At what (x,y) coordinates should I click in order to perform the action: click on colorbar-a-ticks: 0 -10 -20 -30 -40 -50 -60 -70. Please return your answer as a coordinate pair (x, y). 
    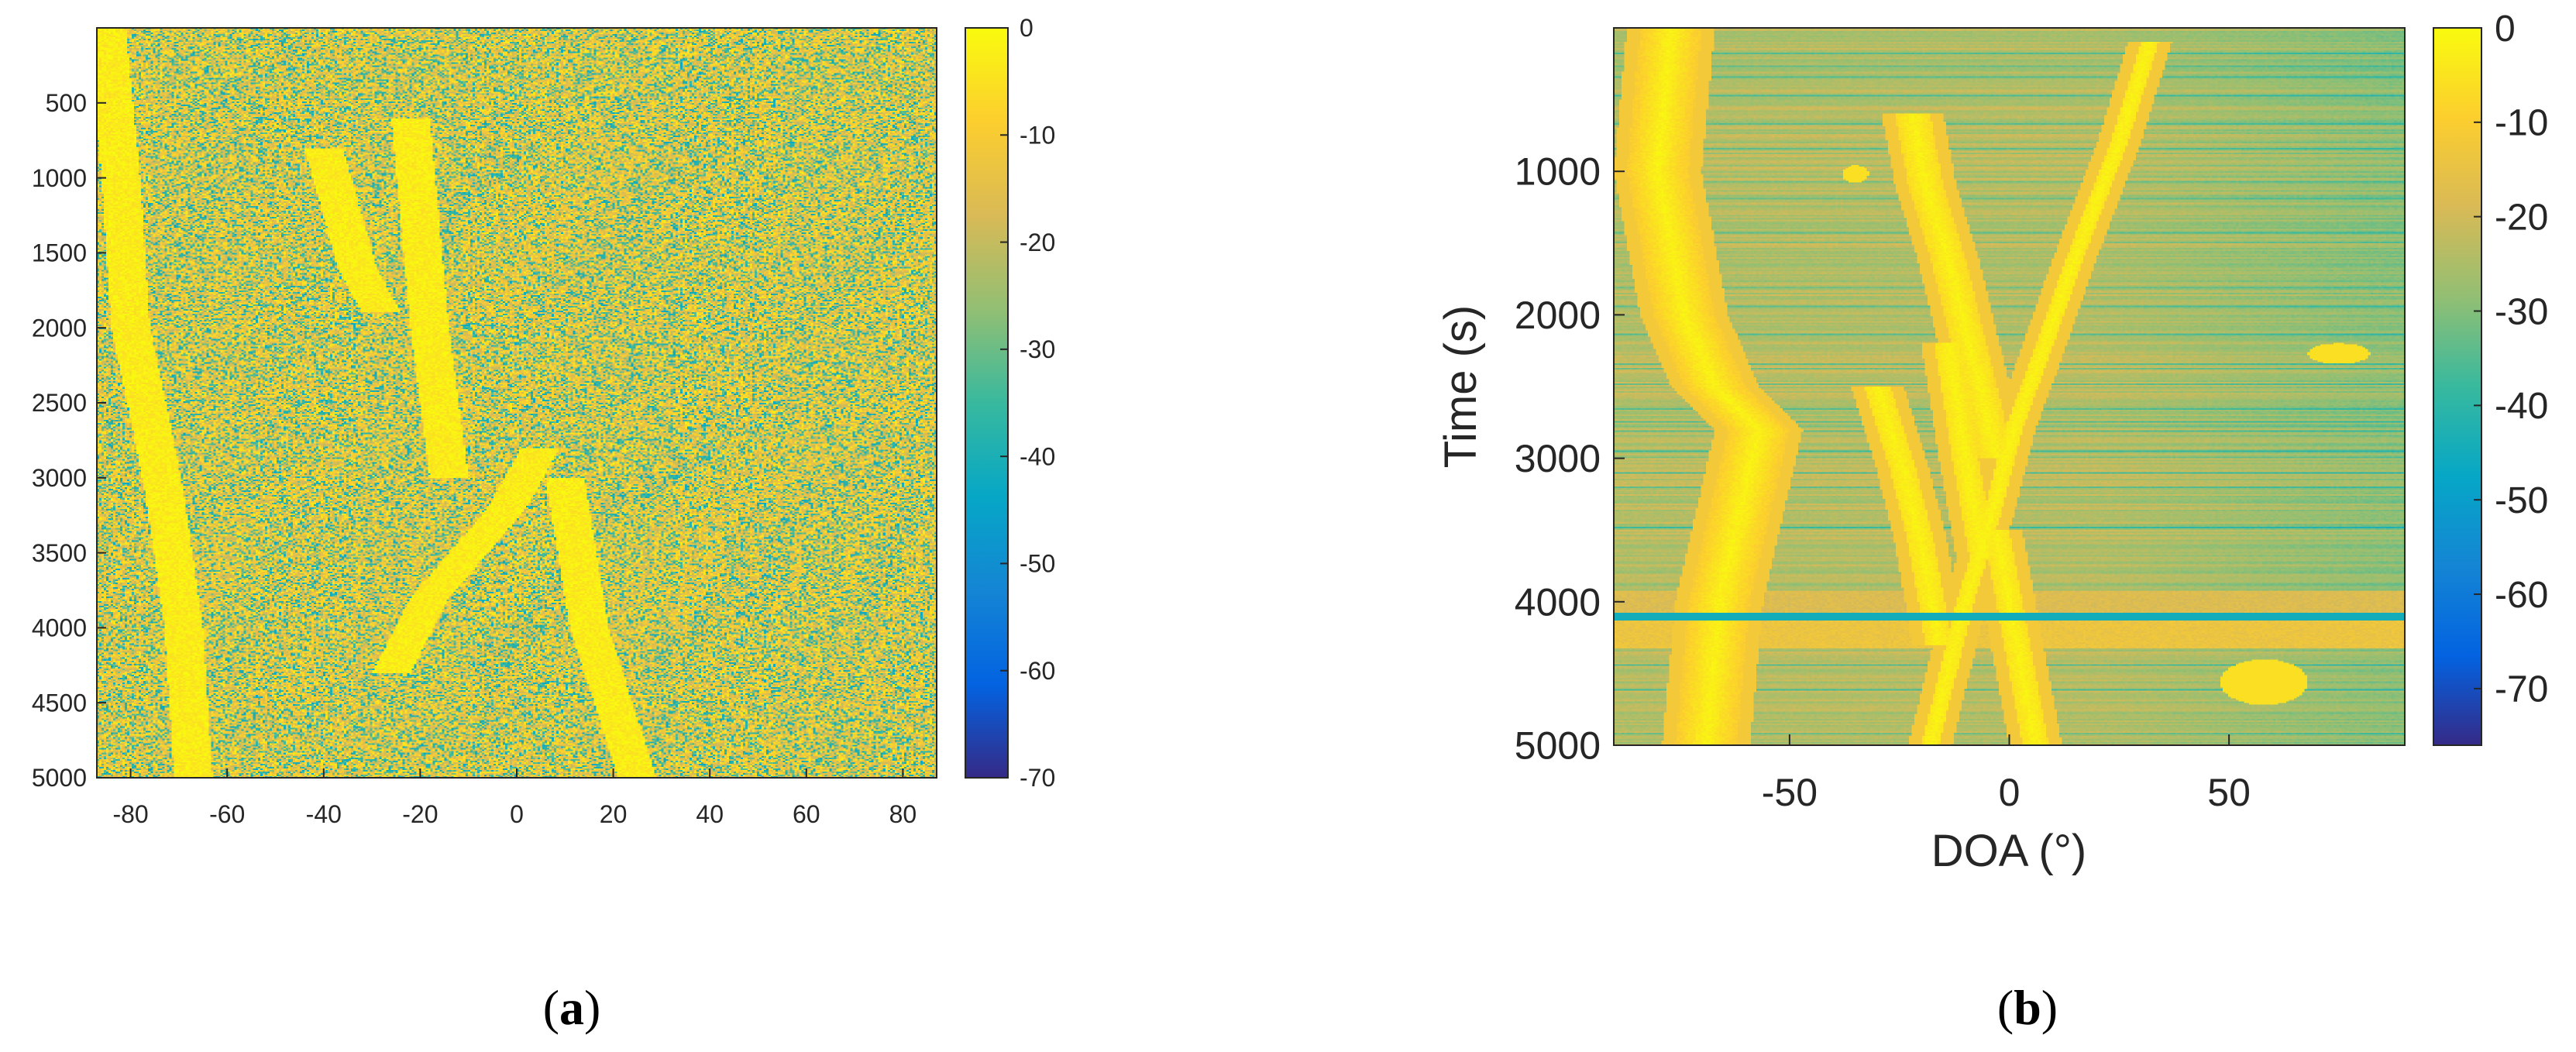
    Looking at the image, I should click on (1027, 403).